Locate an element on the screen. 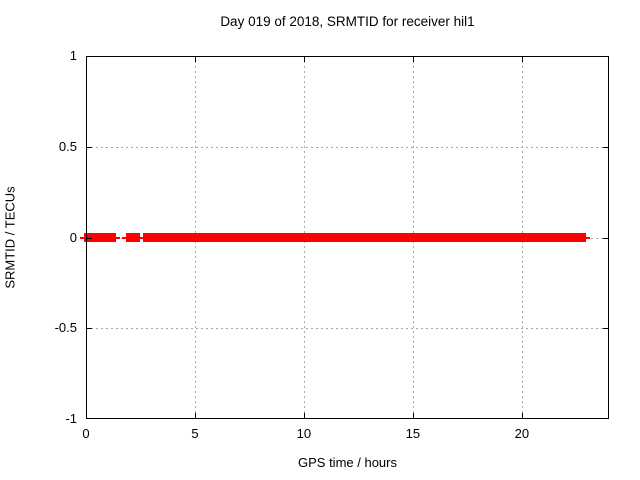 The height and width of the screenshot is (480, 640). x-tick-label: 5 is located at coordinates (195, 433).